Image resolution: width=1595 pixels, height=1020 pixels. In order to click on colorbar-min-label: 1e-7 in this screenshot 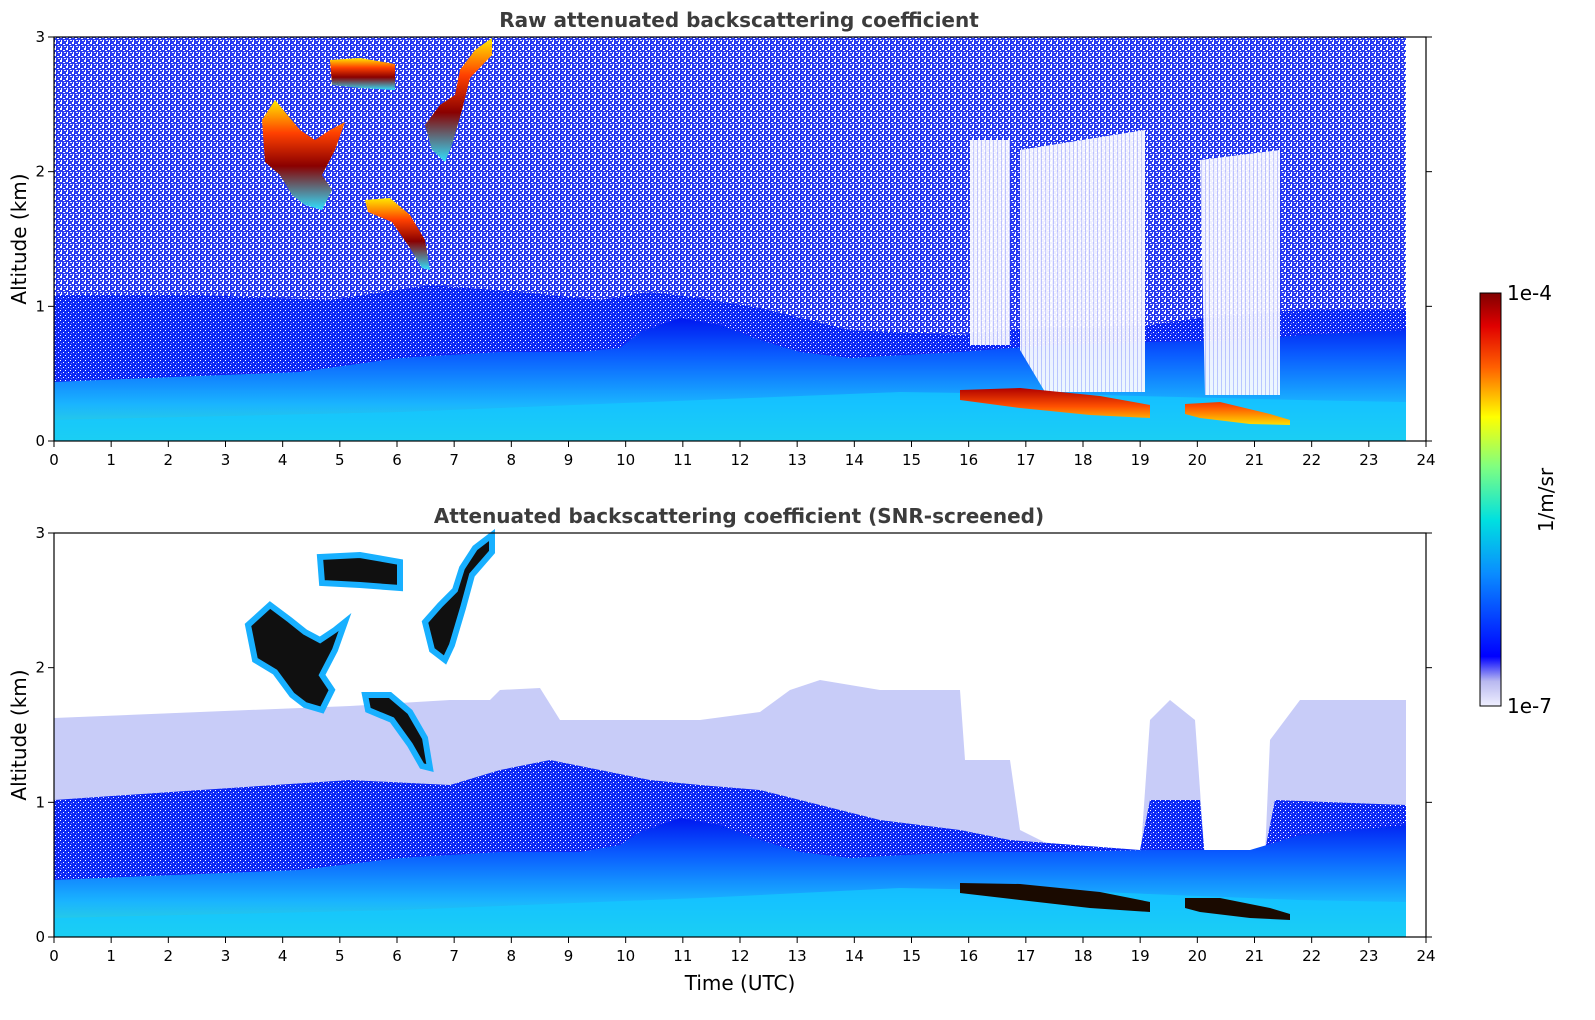, I will do `click(1529, 706)`.